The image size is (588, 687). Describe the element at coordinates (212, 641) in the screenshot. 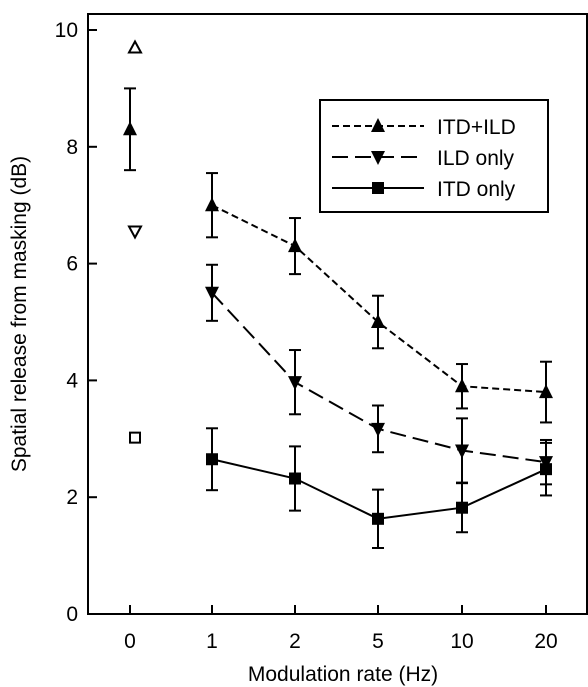

I see `x-tick-label: 1` at that location.